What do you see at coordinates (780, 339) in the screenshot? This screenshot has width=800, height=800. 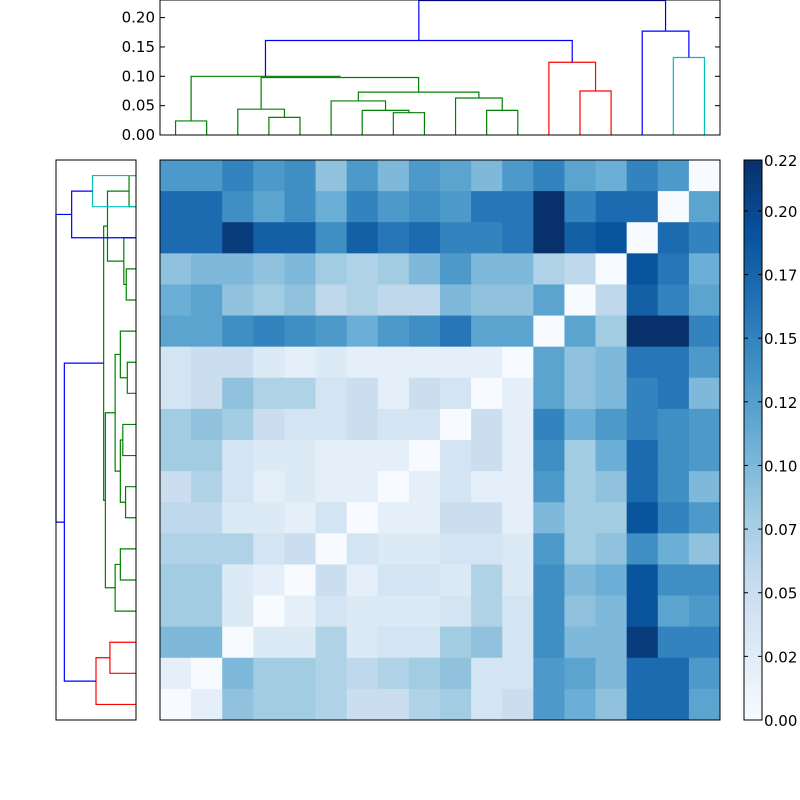 I see `colorbar-tick-label: 0.15` at bounding box center [780, 339].